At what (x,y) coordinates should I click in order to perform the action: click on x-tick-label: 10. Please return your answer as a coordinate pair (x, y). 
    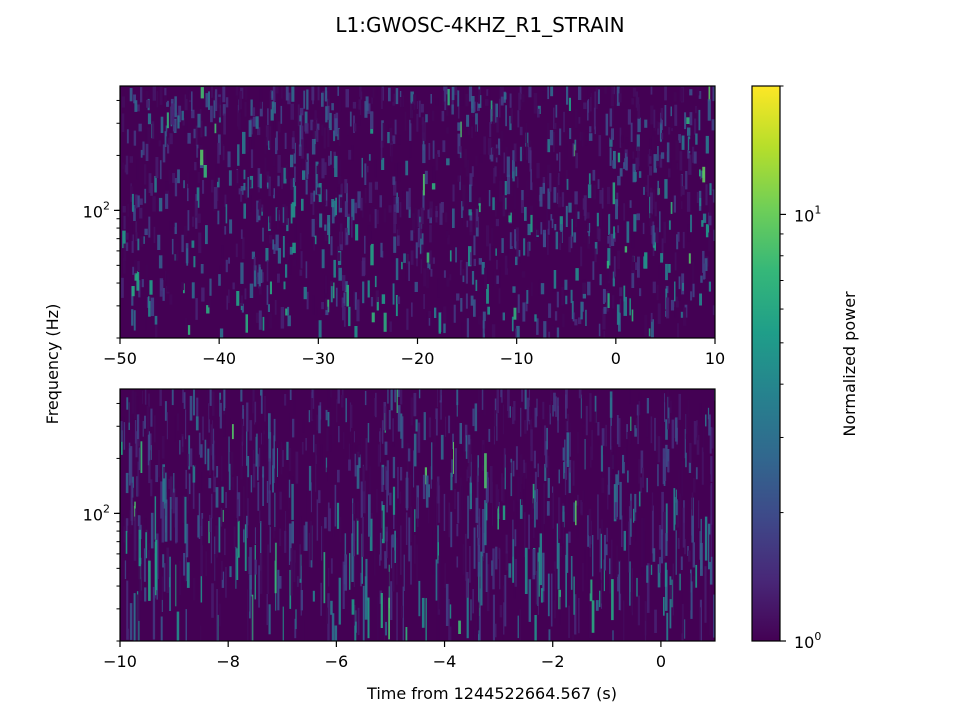
    Looking at the image, I should click on (715, 358).